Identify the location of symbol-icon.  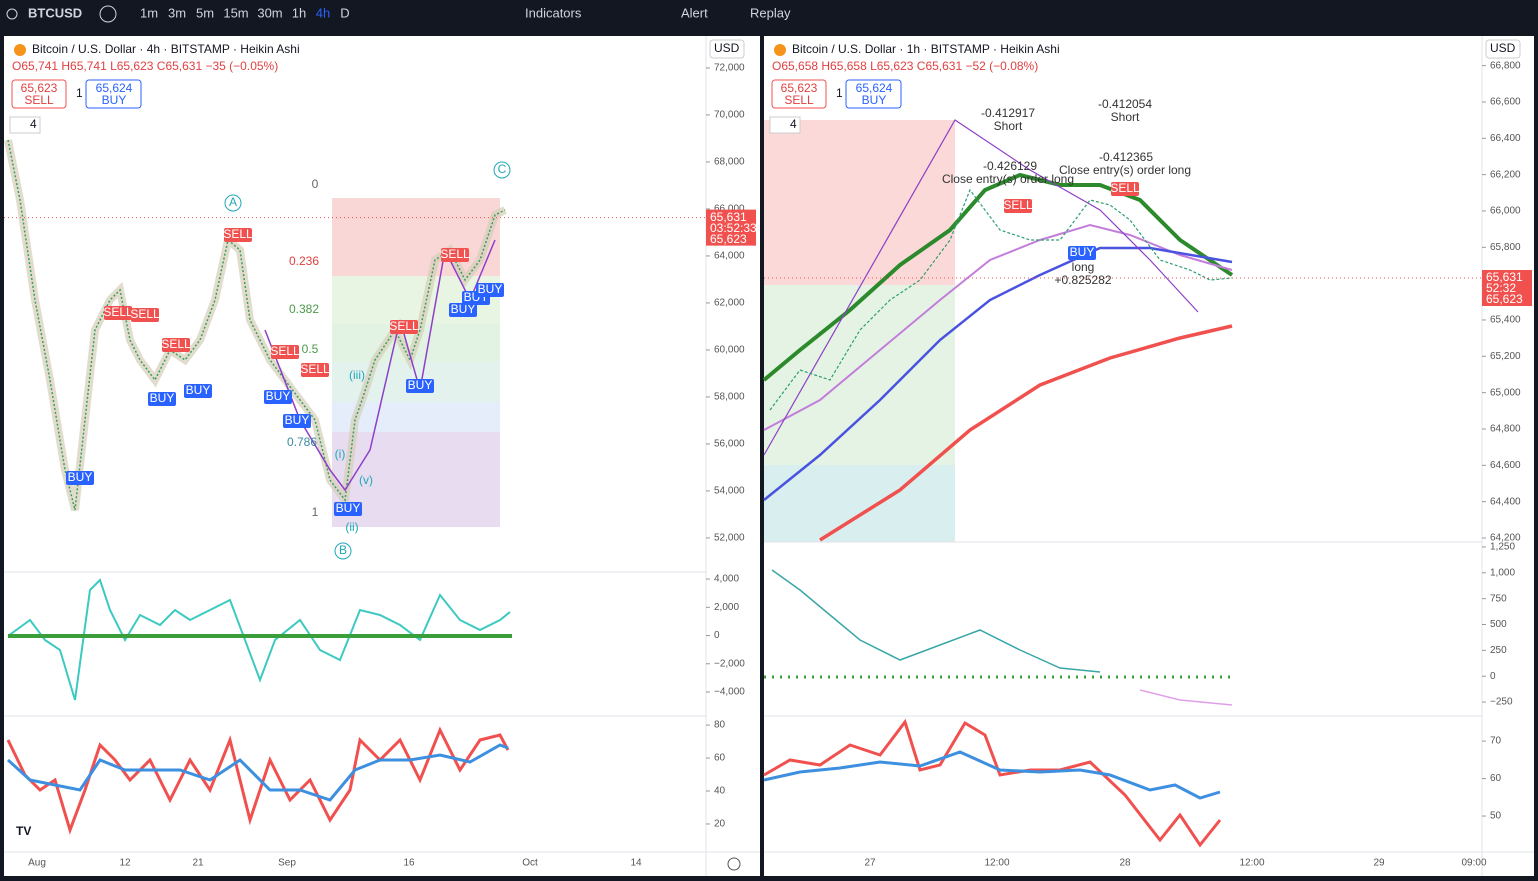
(780, 50).